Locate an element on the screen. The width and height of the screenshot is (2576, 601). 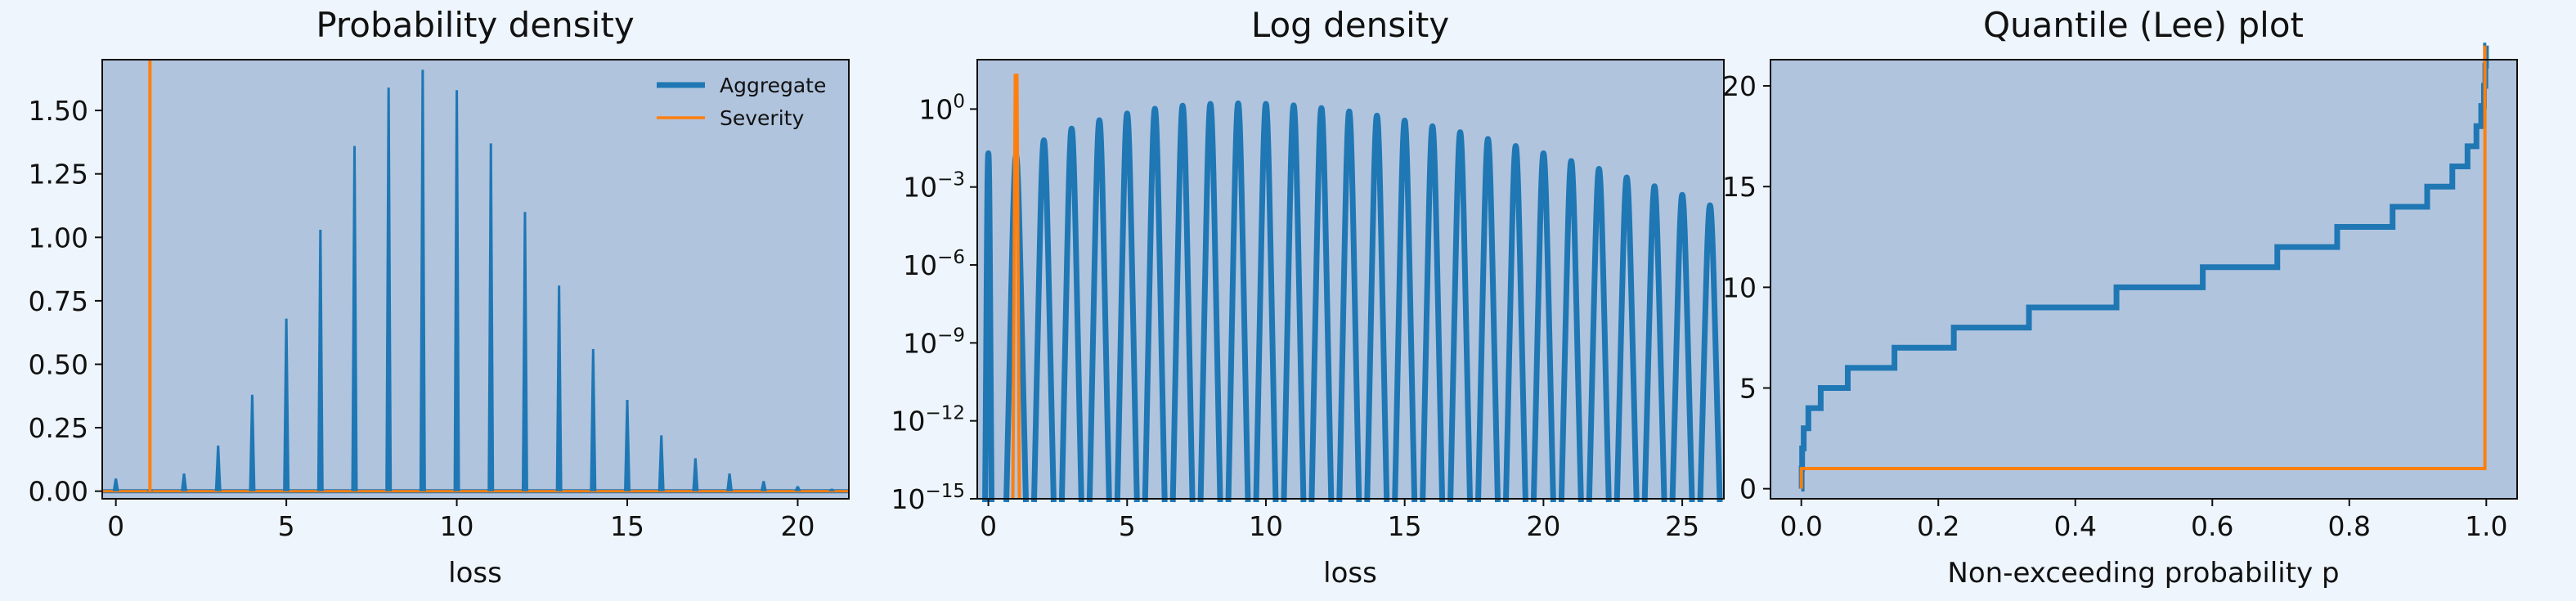
chart-title: Probability density is located at coordinates (475, 25).